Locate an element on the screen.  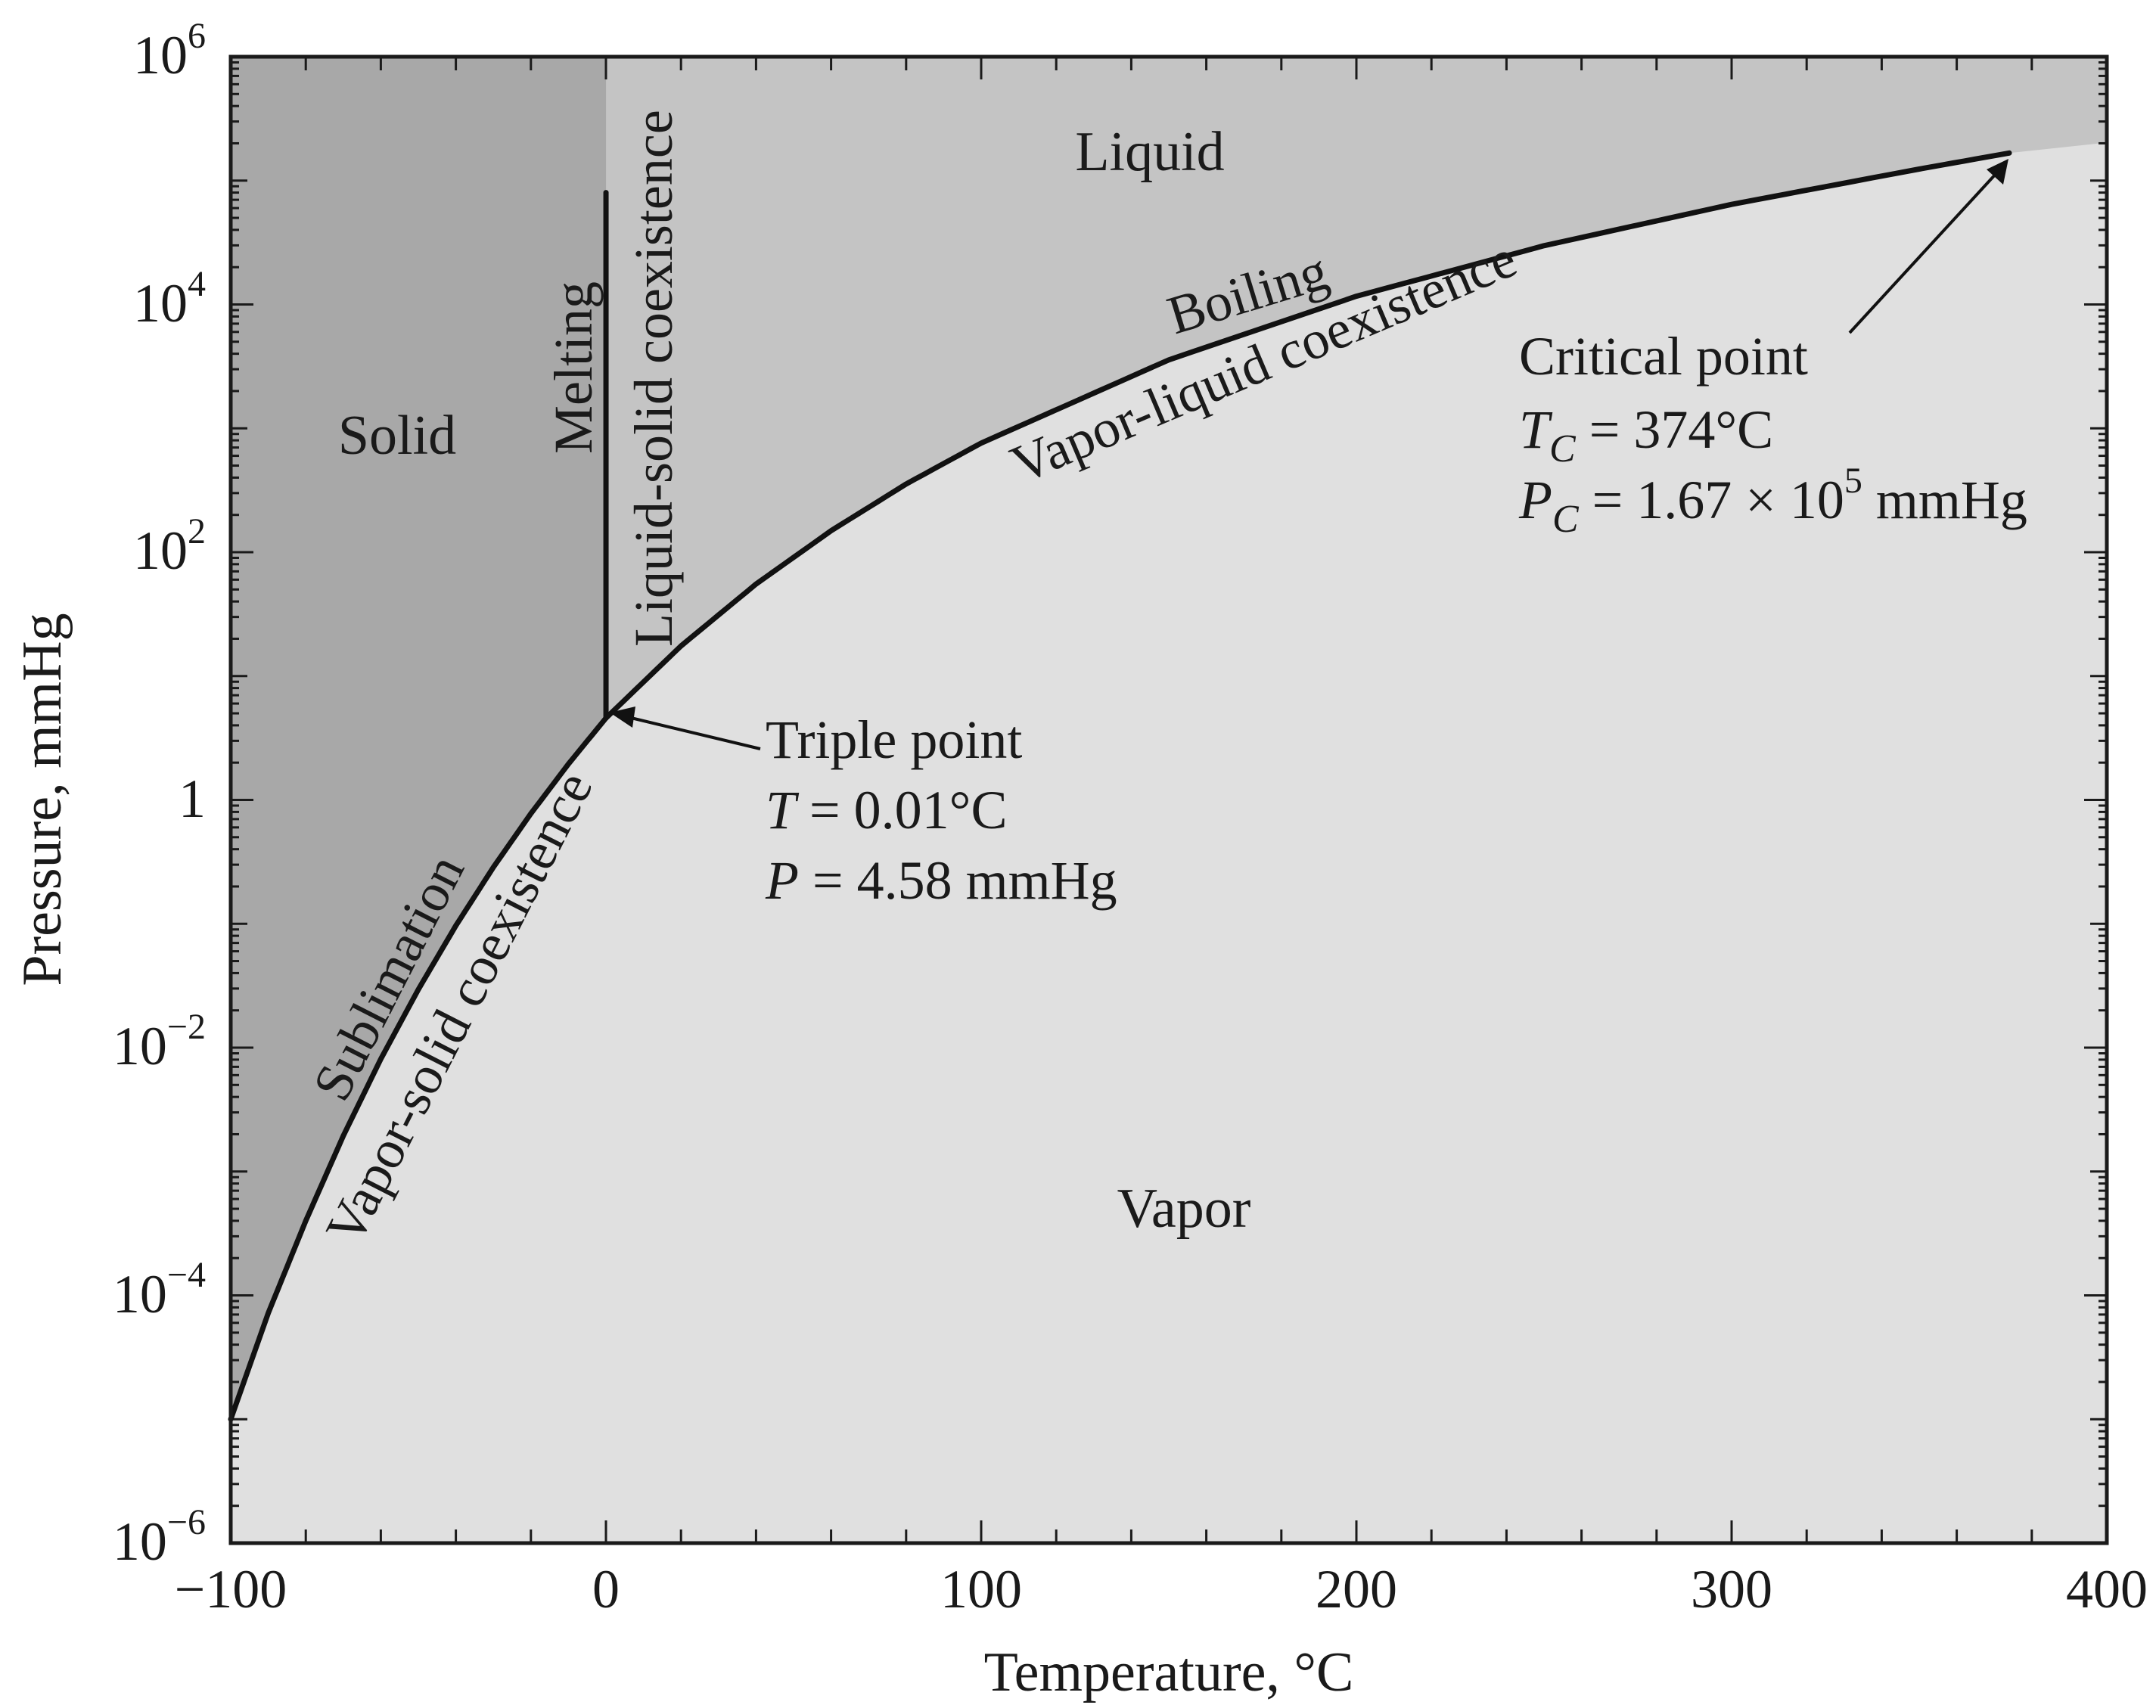
triple-point-annotation: Triple point T = 0.01°C P = 4.58 mmHg is located at coordinates (863, 808).